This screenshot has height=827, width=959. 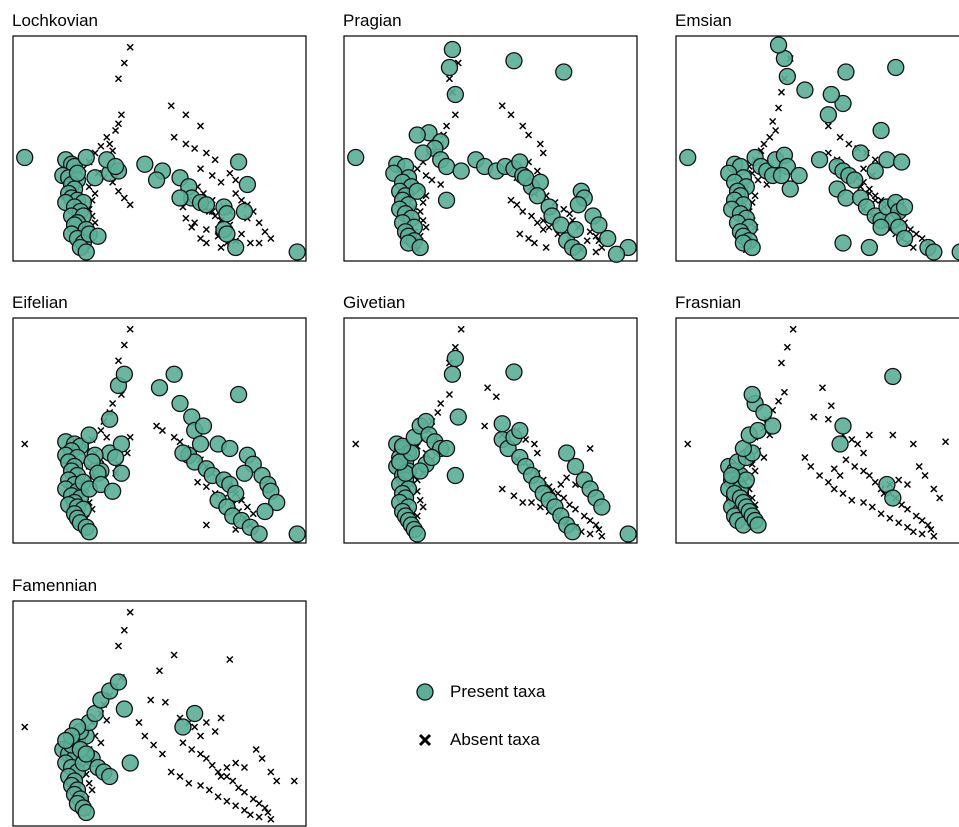 What do you see at coordinates (372, 20) in the screenshot?
I see `panel-title: Pragian` at bounding box center [372, 20].